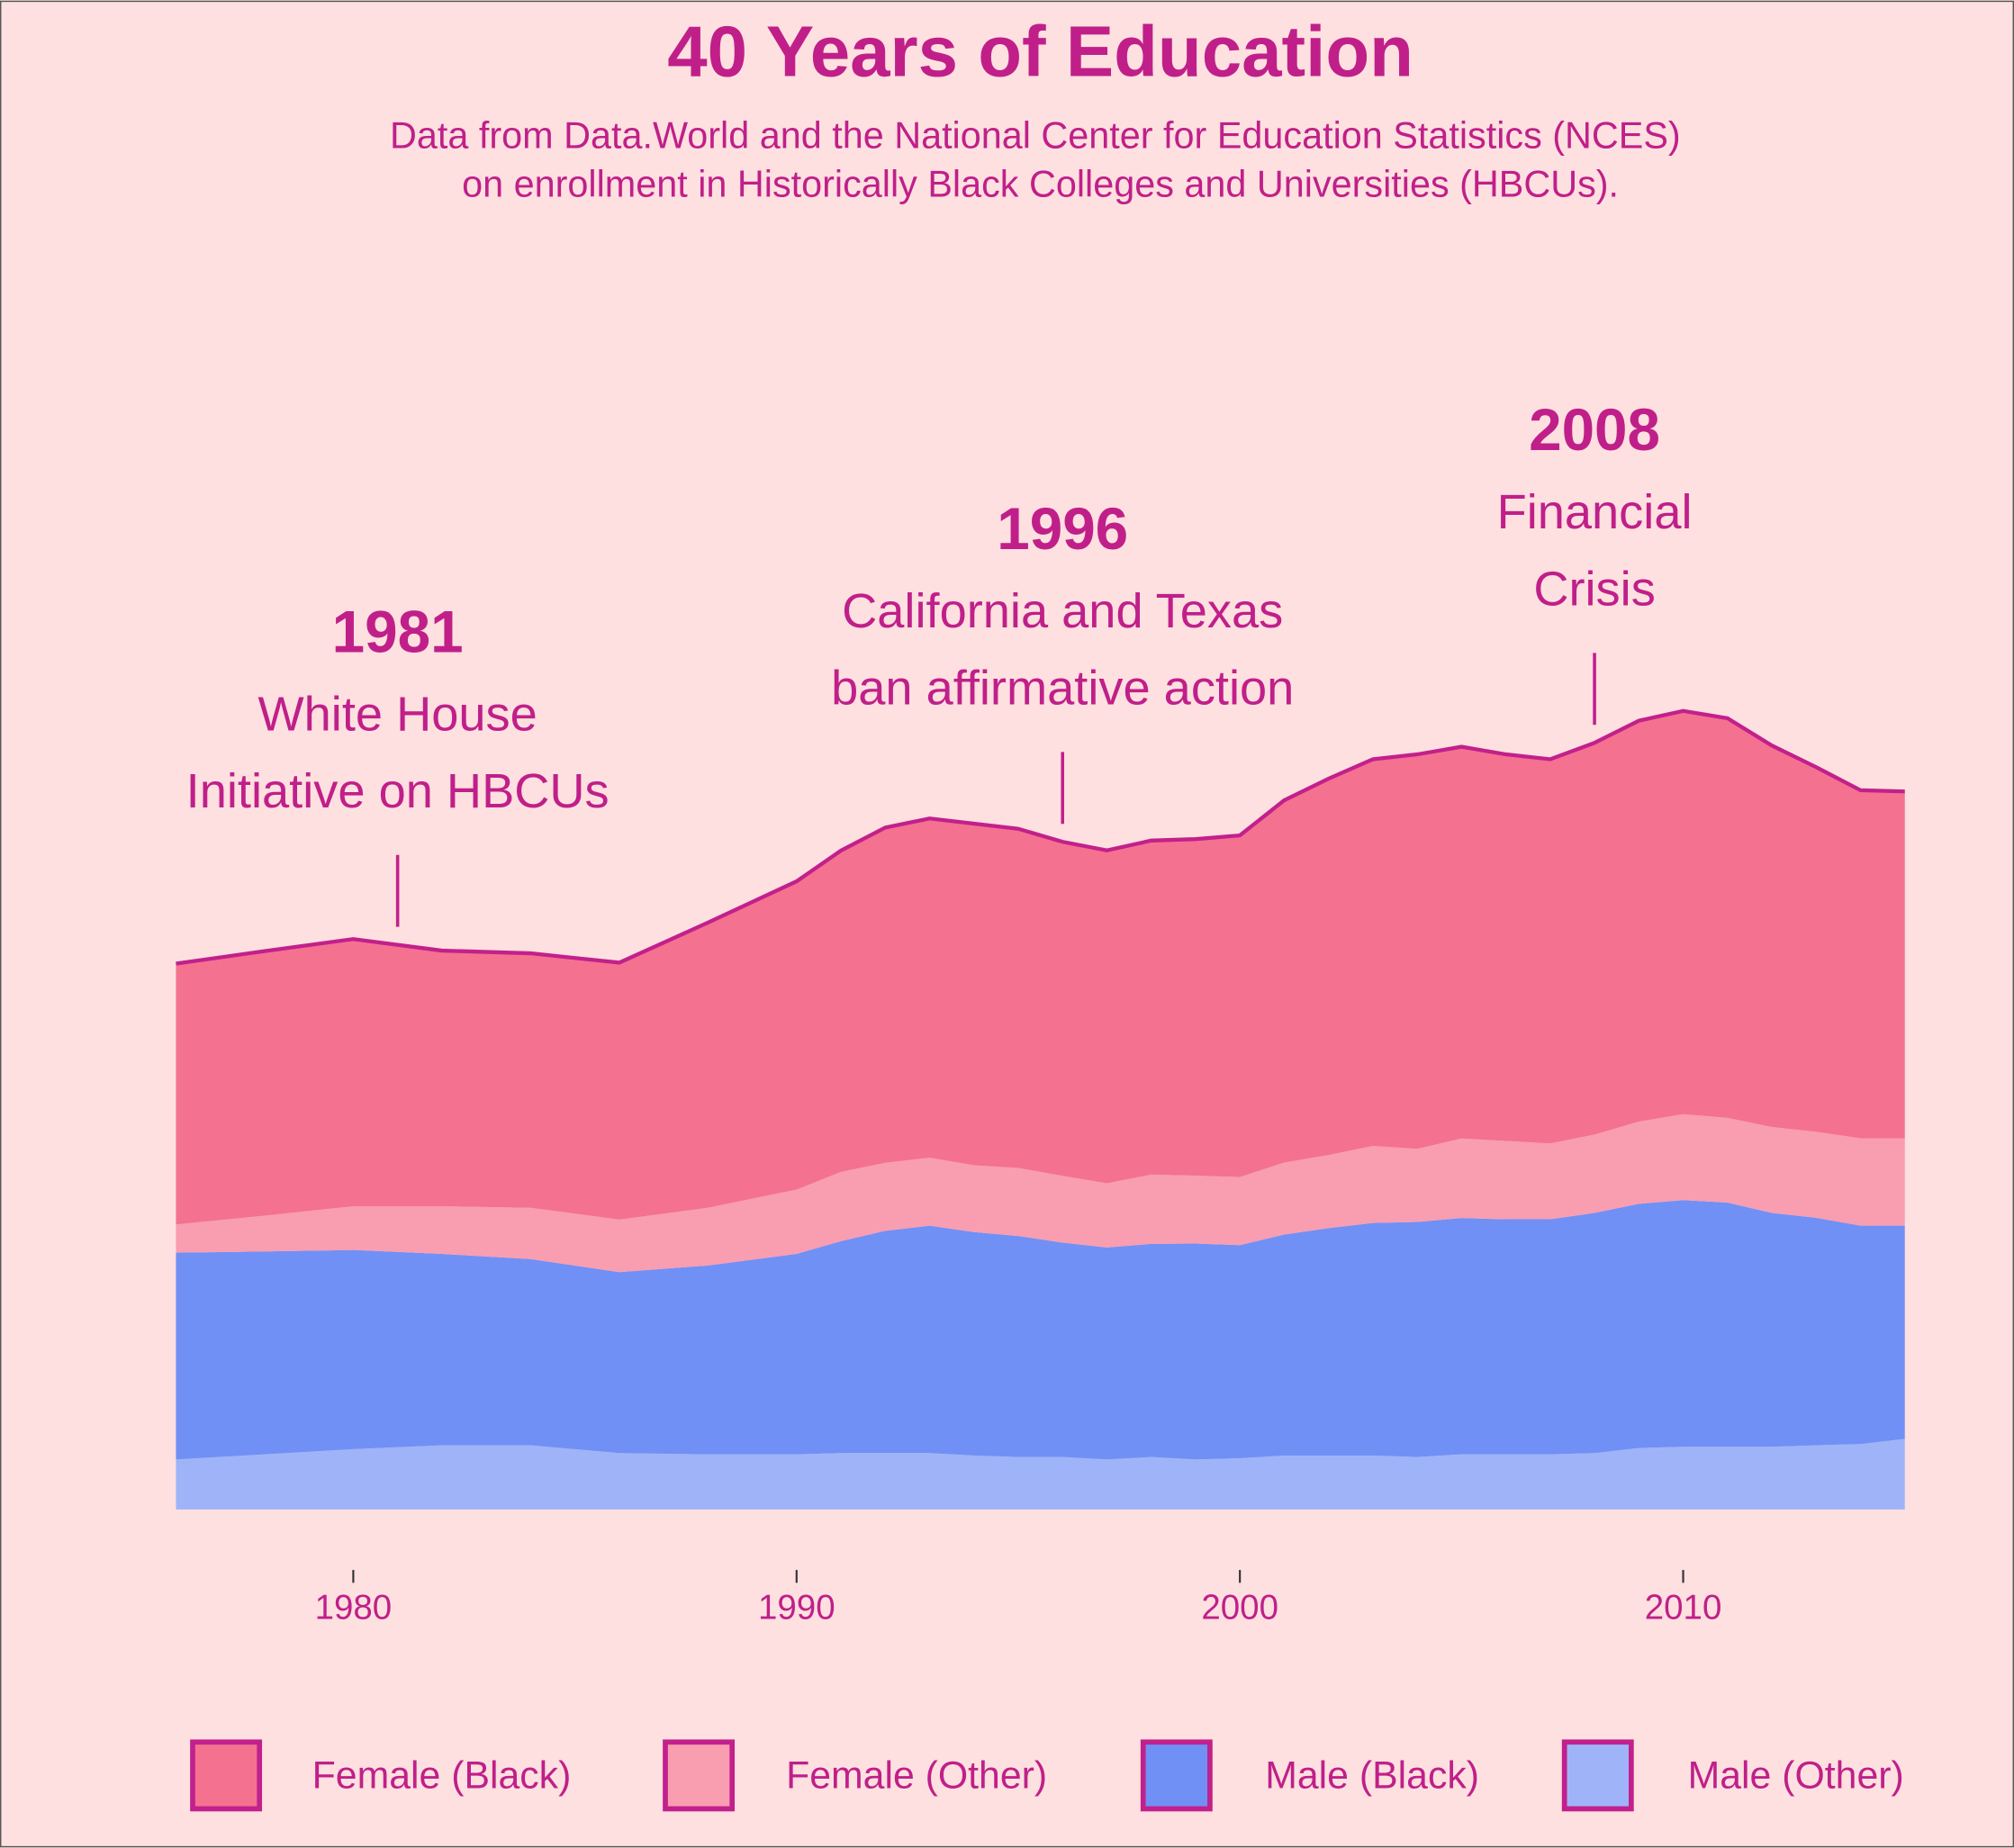 This screenshot has height=1848, width=2014. I want to click on legend-label: Male (Black), so click(1372, 1776).